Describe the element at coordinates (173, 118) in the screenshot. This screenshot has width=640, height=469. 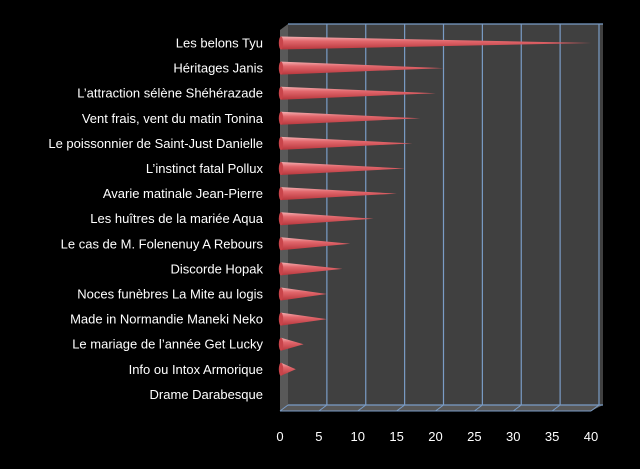
I see `category-label: Vent frais, vent du matin Tonina` at that location.